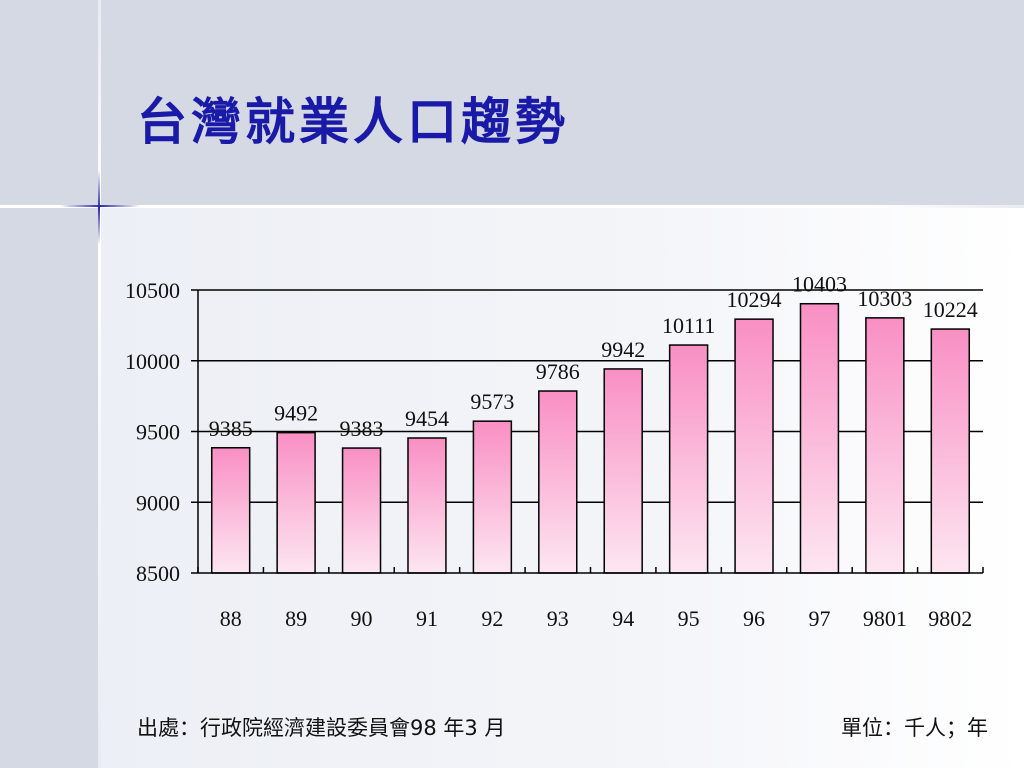 This screenshot has width=1024, height=768. What do you see at coordinates (492, 618) in the screenshot?
I see `x-tick-label: 92` at bounding box center [492, 618].